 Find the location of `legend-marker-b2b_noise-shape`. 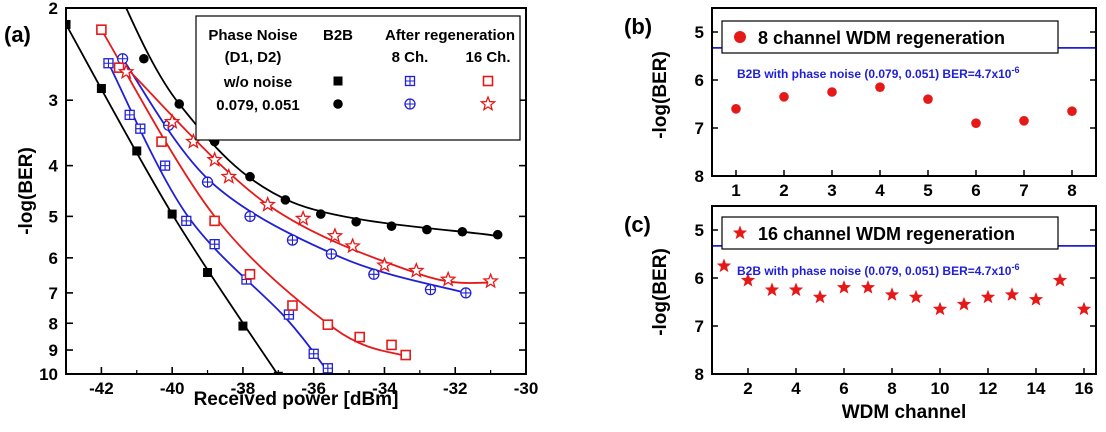

legend-marker-b2b_noise-shape is located at coordinates (338, 104).